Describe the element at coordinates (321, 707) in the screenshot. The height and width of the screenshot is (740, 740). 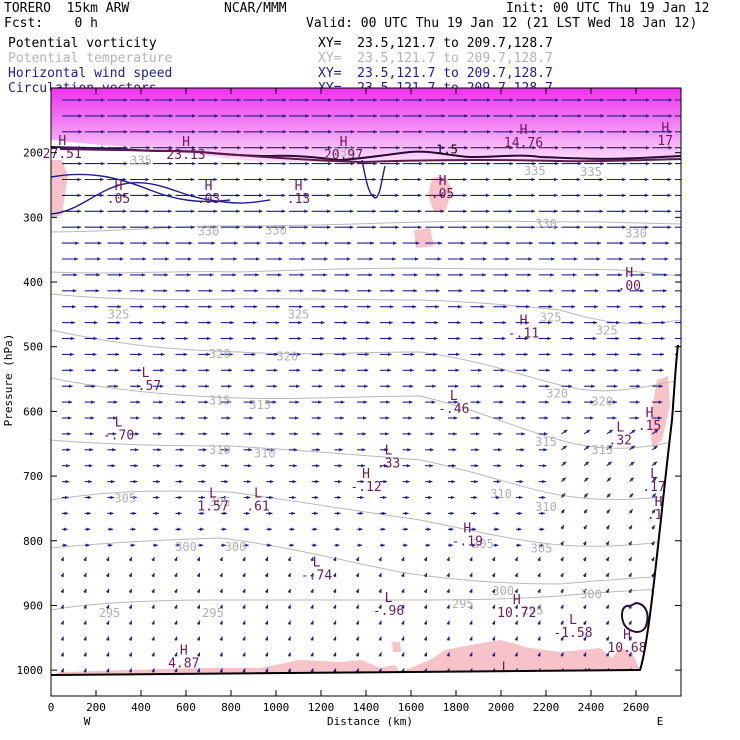
I see `x-tick-label: 1200` at that location.